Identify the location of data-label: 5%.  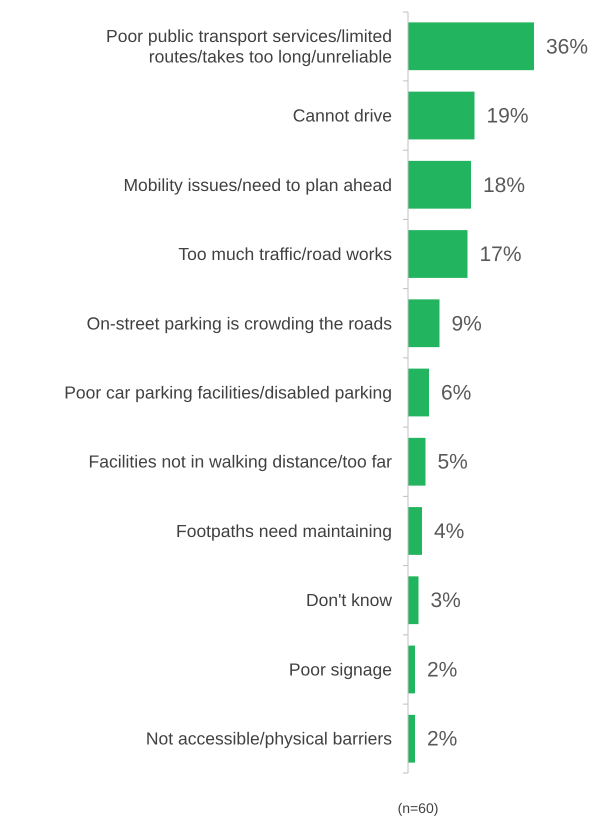
(453, 462).